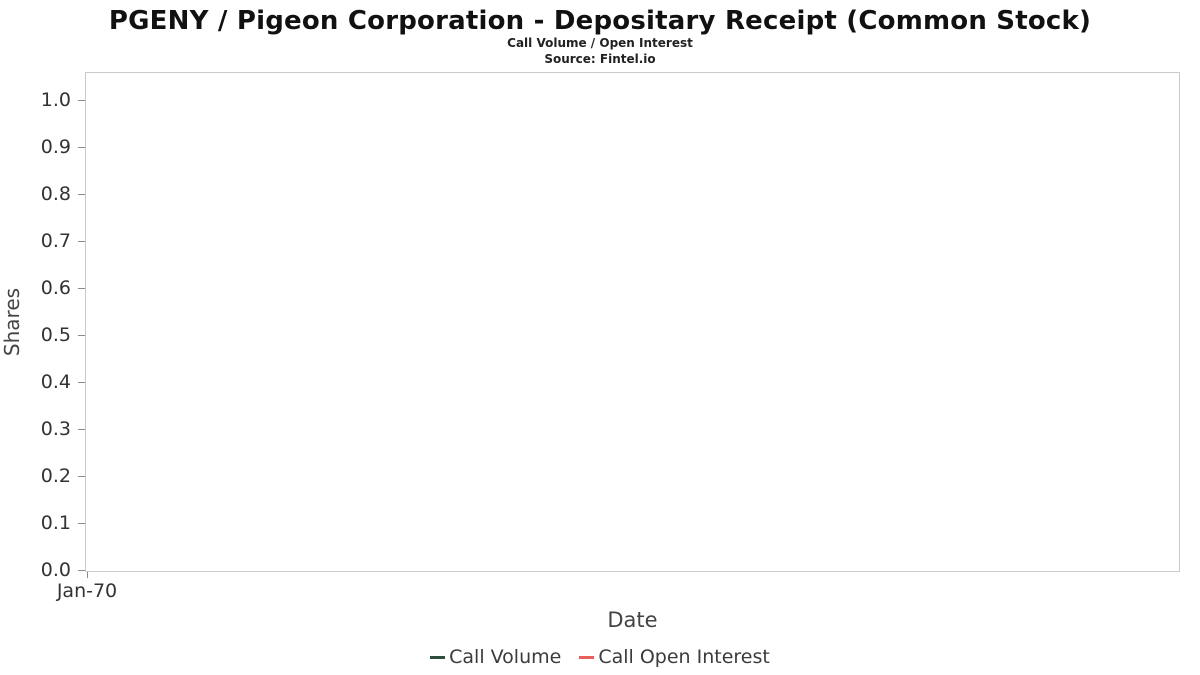 The image size is (1200, 675). What do you see at coordinates (505, 657) in the screenshot?
I see `legend-label: Call Volume` at bounding box center [505, 657].